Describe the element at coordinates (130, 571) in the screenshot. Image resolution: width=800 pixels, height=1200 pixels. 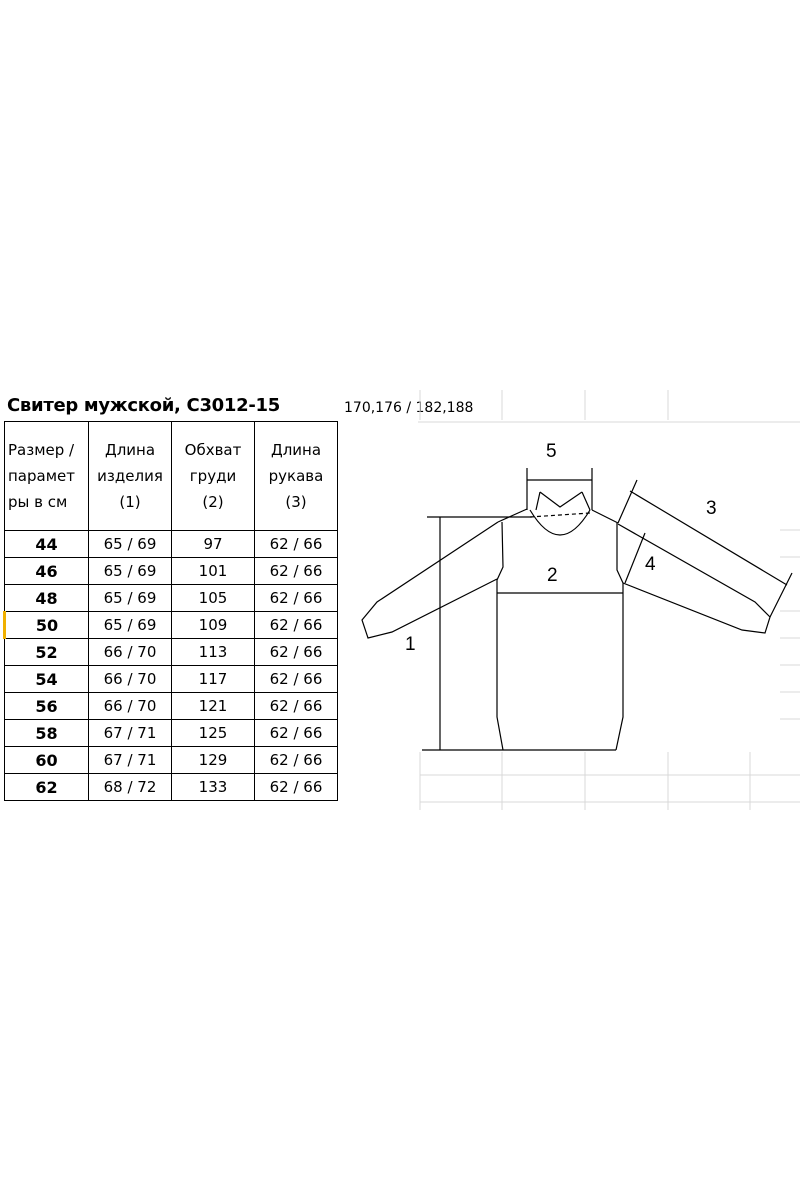
I see `length-cell: 65 / 69` at that location.